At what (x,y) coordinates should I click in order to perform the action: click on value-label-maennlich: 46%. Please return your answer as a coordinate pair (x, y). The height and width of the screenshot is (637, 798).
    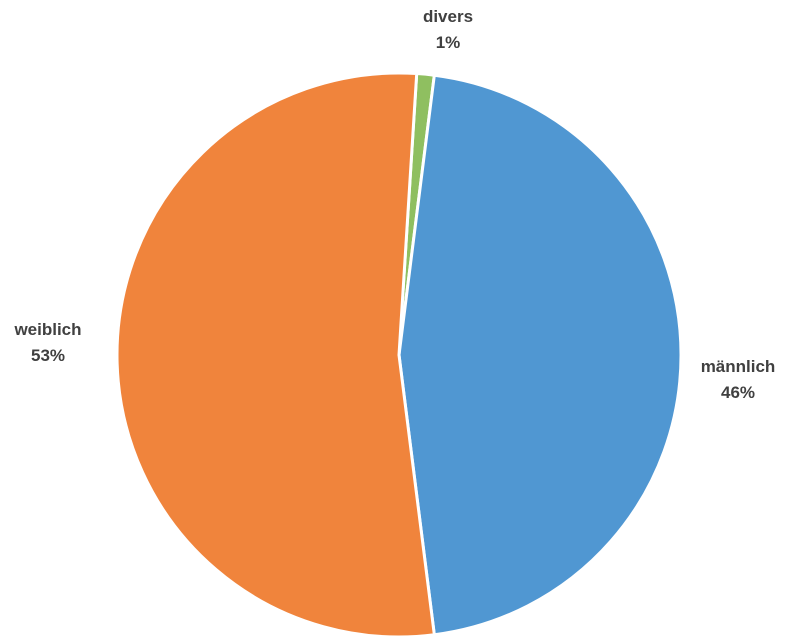
    Looking at the image, I should click on (738, 392).